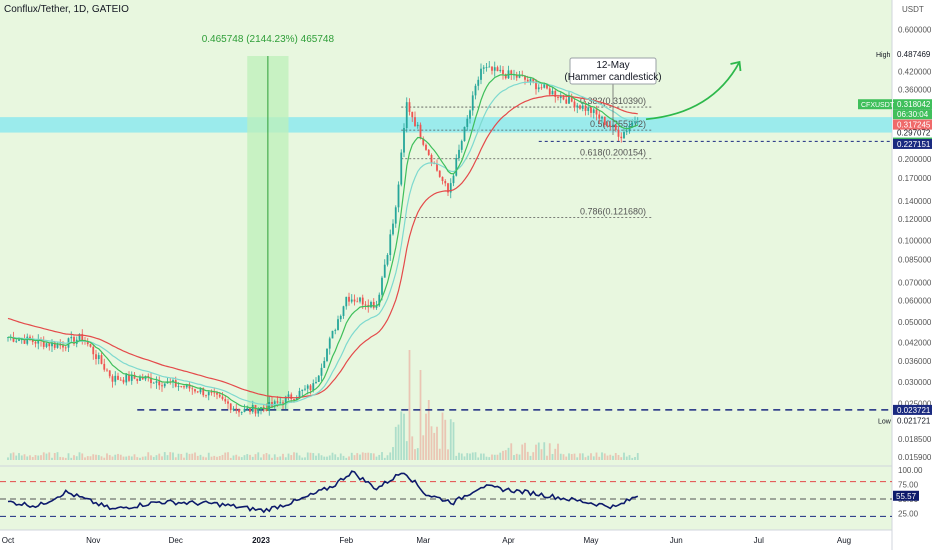 This screenshot has width=932, height=550. I want to click on price-tick-label: 0.018500, so click(915, 439).